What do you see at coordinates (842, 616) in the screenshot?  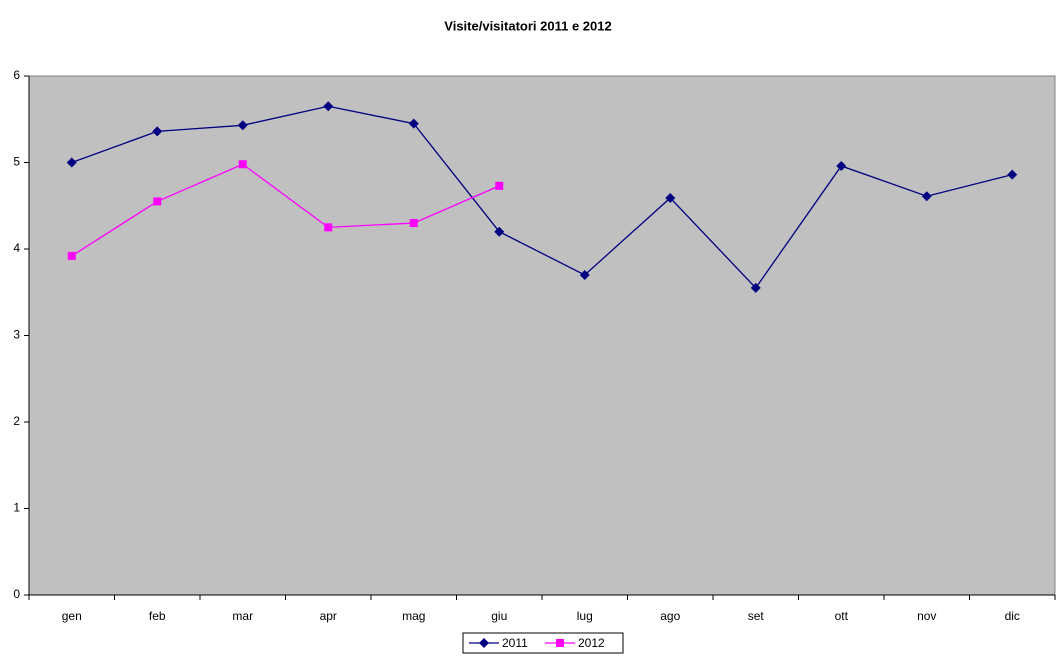 I see `x-tick-label: ott` at bounding box center [842, 616].